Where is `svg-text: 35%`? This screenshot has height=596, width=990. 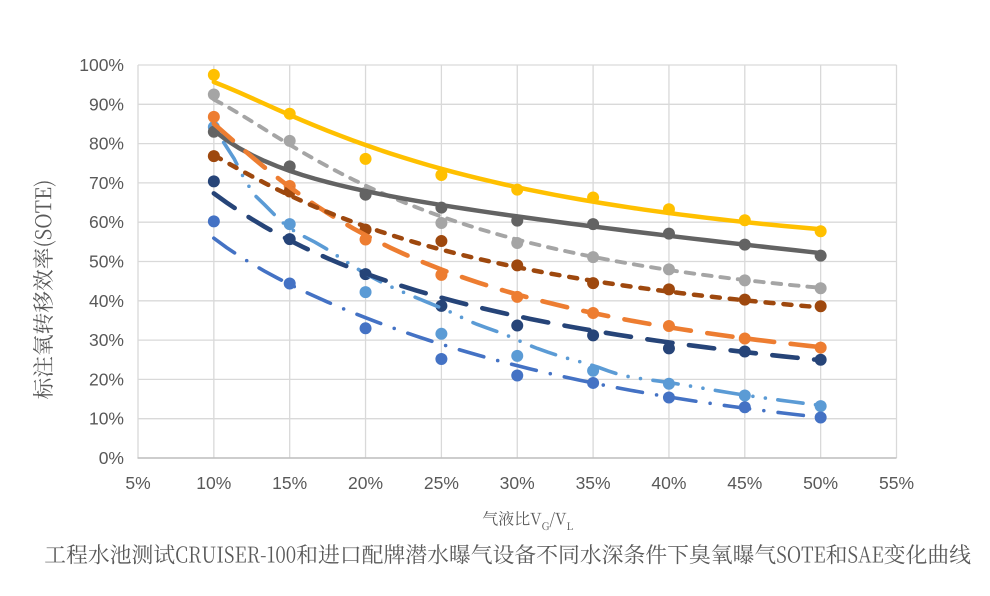 svg-text: 35% is located at coordinates (593, 483).